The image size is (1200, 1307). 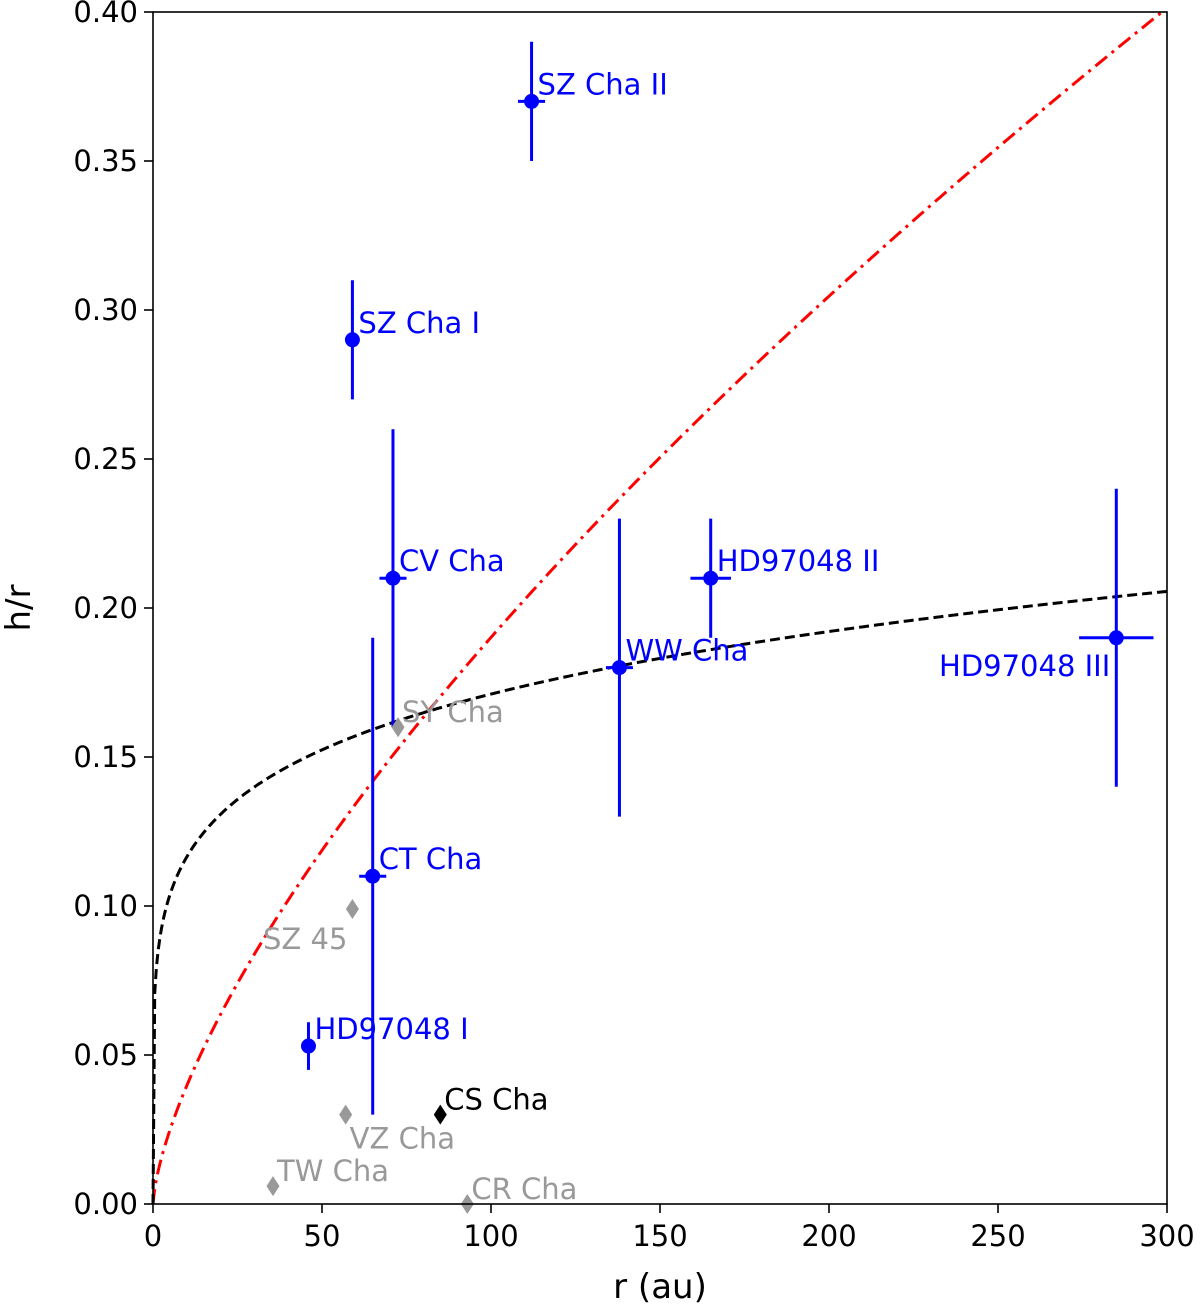 What do you see at coordinates (828, 1236) in the screenshot?
I see `x-tick-label: 200` at bounding box center [828, 1236].